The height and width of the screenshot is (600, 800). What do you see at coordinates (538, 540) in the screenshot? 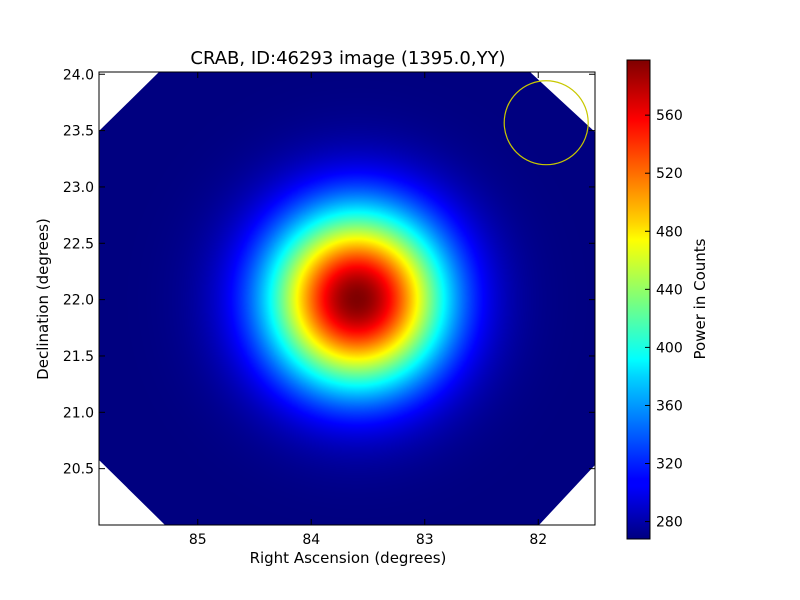
I see `x-tick-label: 82` at bounding box center [538, 540].